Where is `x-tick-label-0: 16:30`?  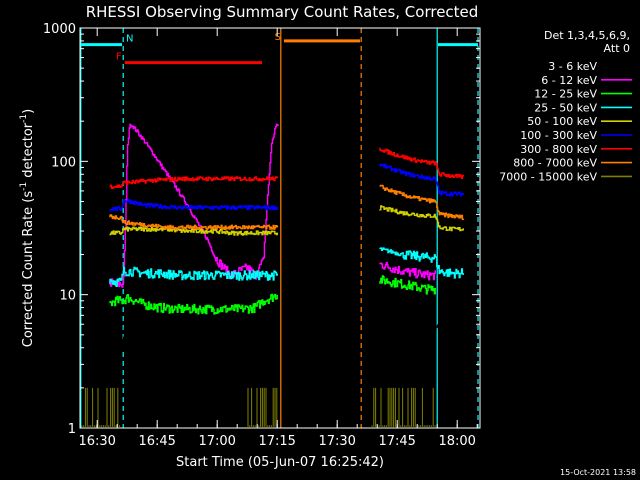 x-tick-label-0: 16:30 is located at coordinates (96, 441).